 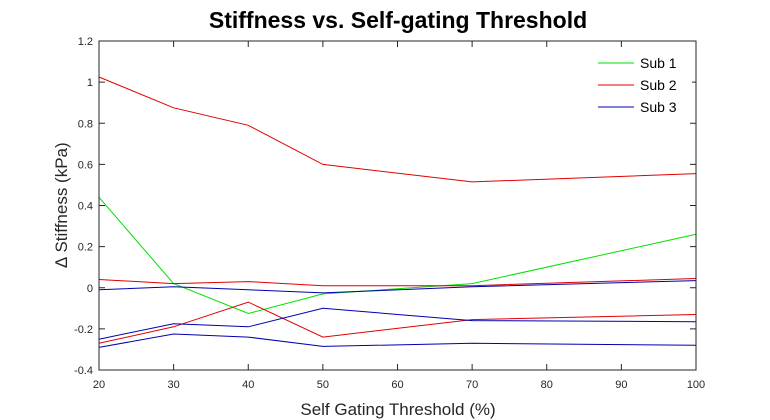 What do you see at coordinates (61, 204) in the screenshot?
I see `y-axis-title: ∆ Stiffness (kPa)` at bounding box center [61, 204].